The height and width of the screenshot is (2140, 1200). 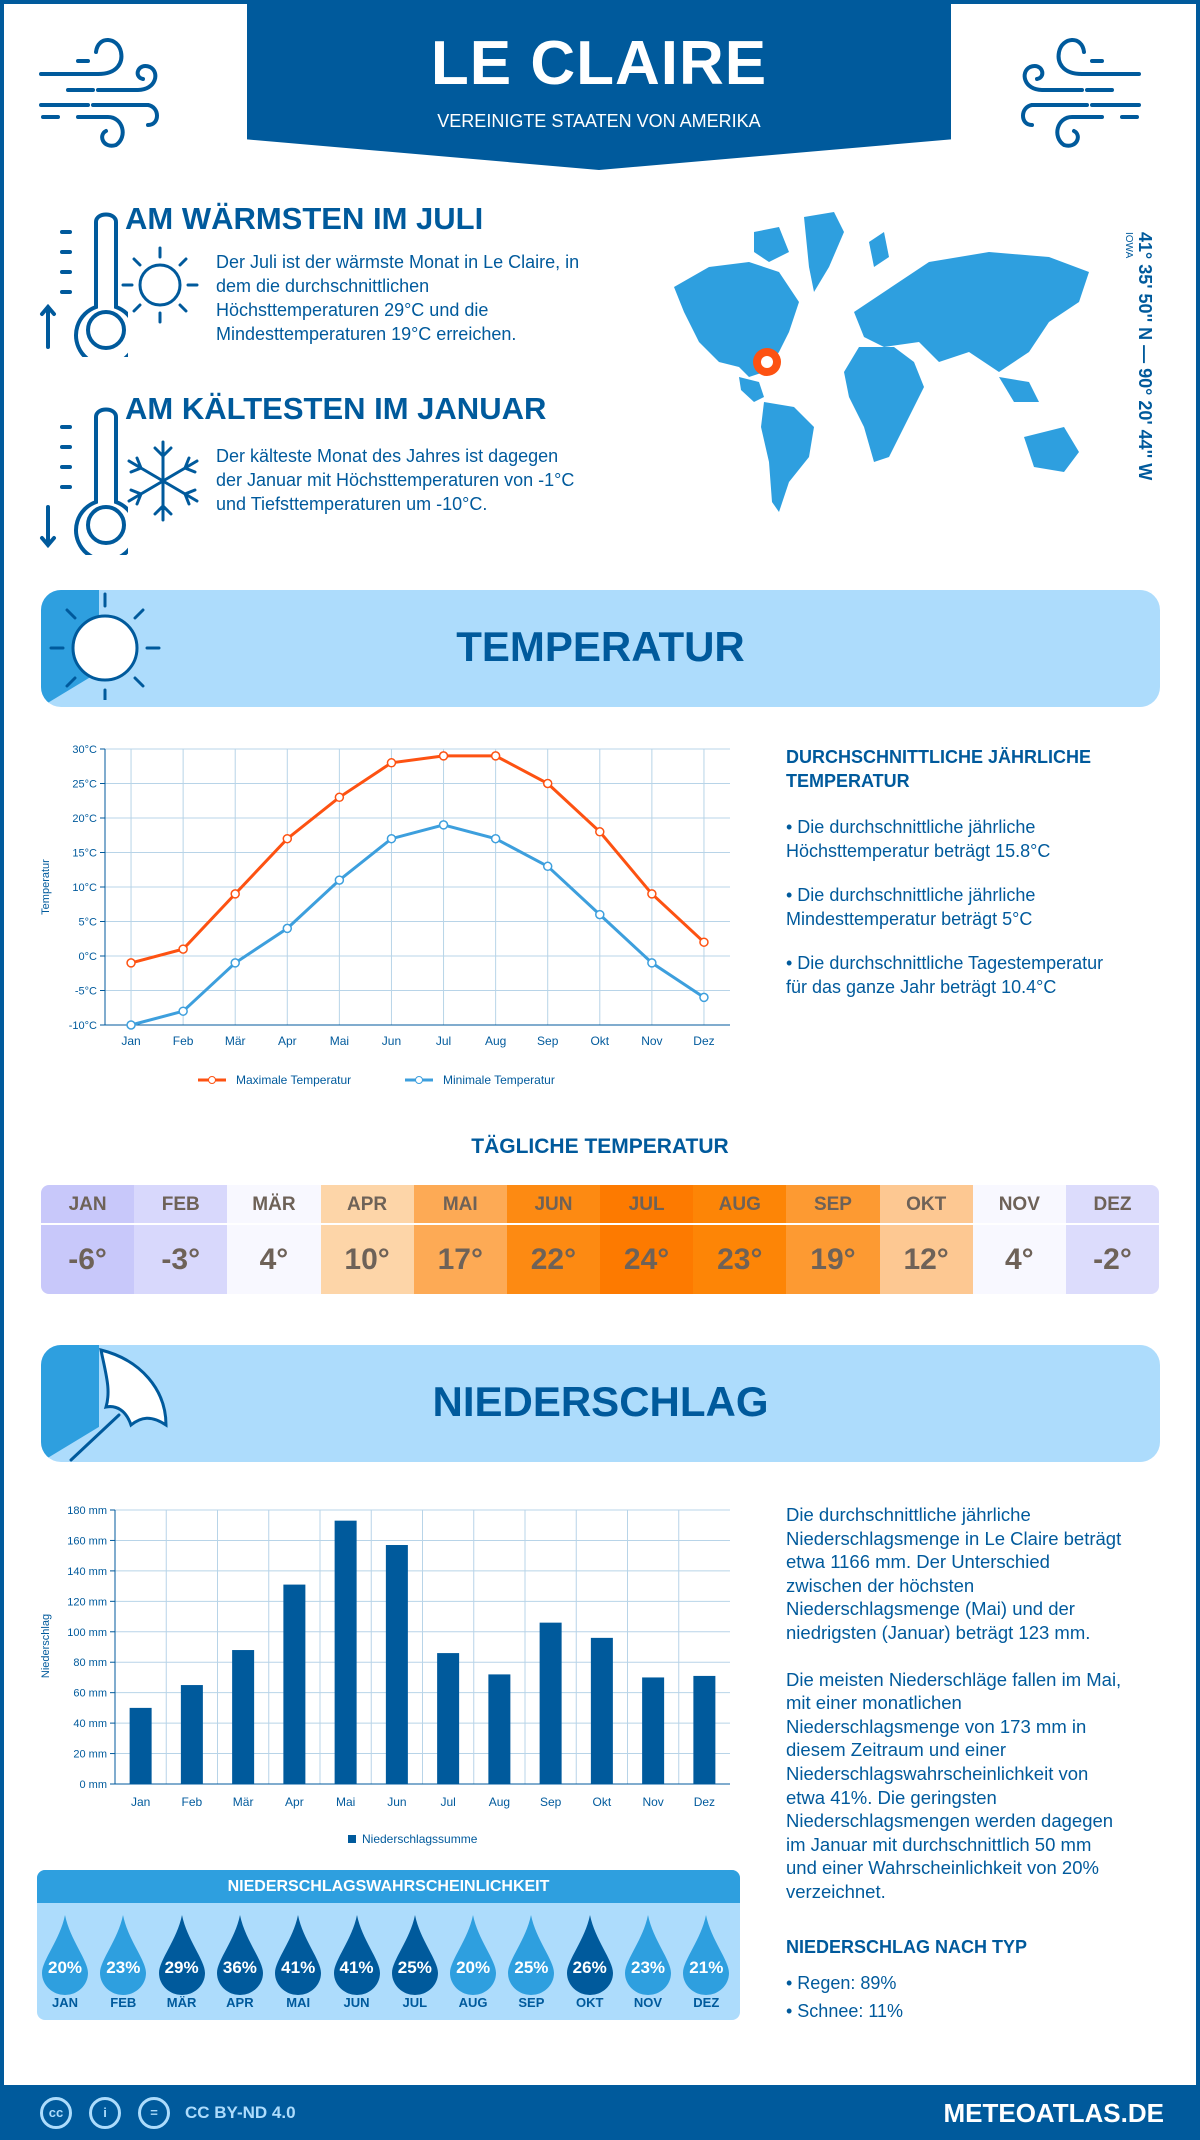 I want to click on probability-drop-sep: 25% SEP, so click(x=531, y=1962).